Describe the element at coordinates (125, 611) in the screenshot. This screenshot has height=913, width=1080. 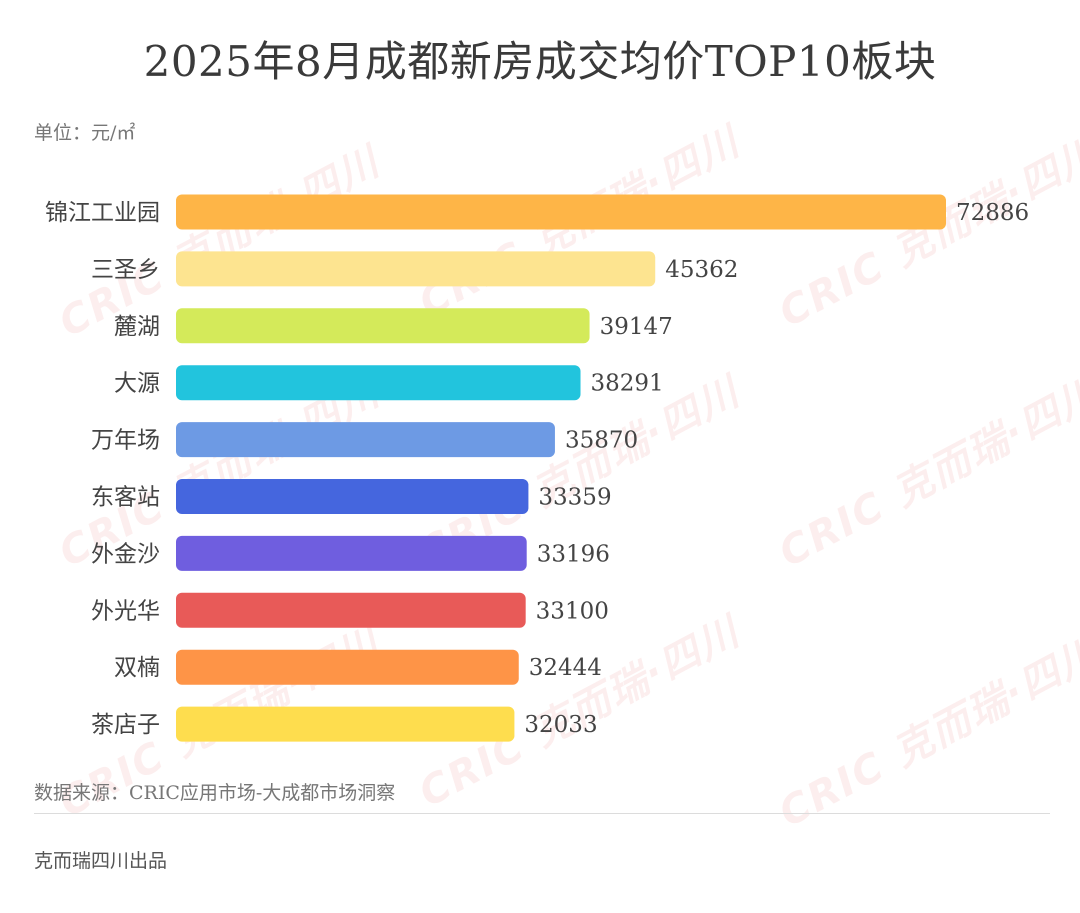
I see `category-label: 外光华` at that location.